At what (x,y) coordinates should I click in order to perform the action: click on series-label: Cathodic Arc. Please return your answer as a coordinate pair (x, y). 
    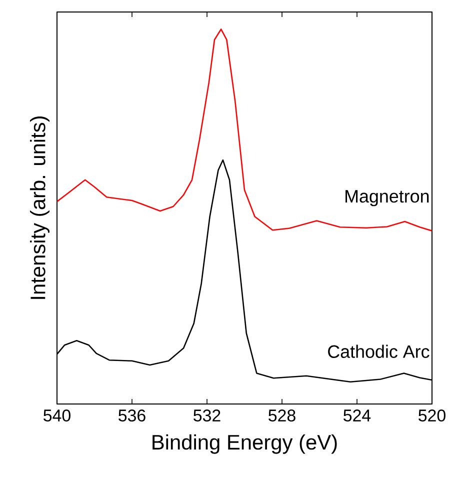
    Looking at the image, I should click on (379, 351).